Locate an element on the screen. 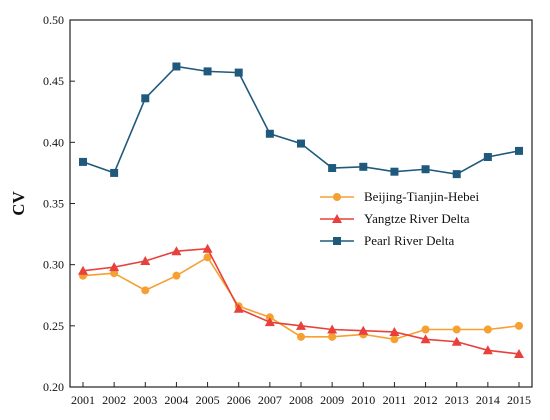 The width and height of the screenshot is (550, 420). legend-label: Pearl River Delta is located at coordinates (409, 240).